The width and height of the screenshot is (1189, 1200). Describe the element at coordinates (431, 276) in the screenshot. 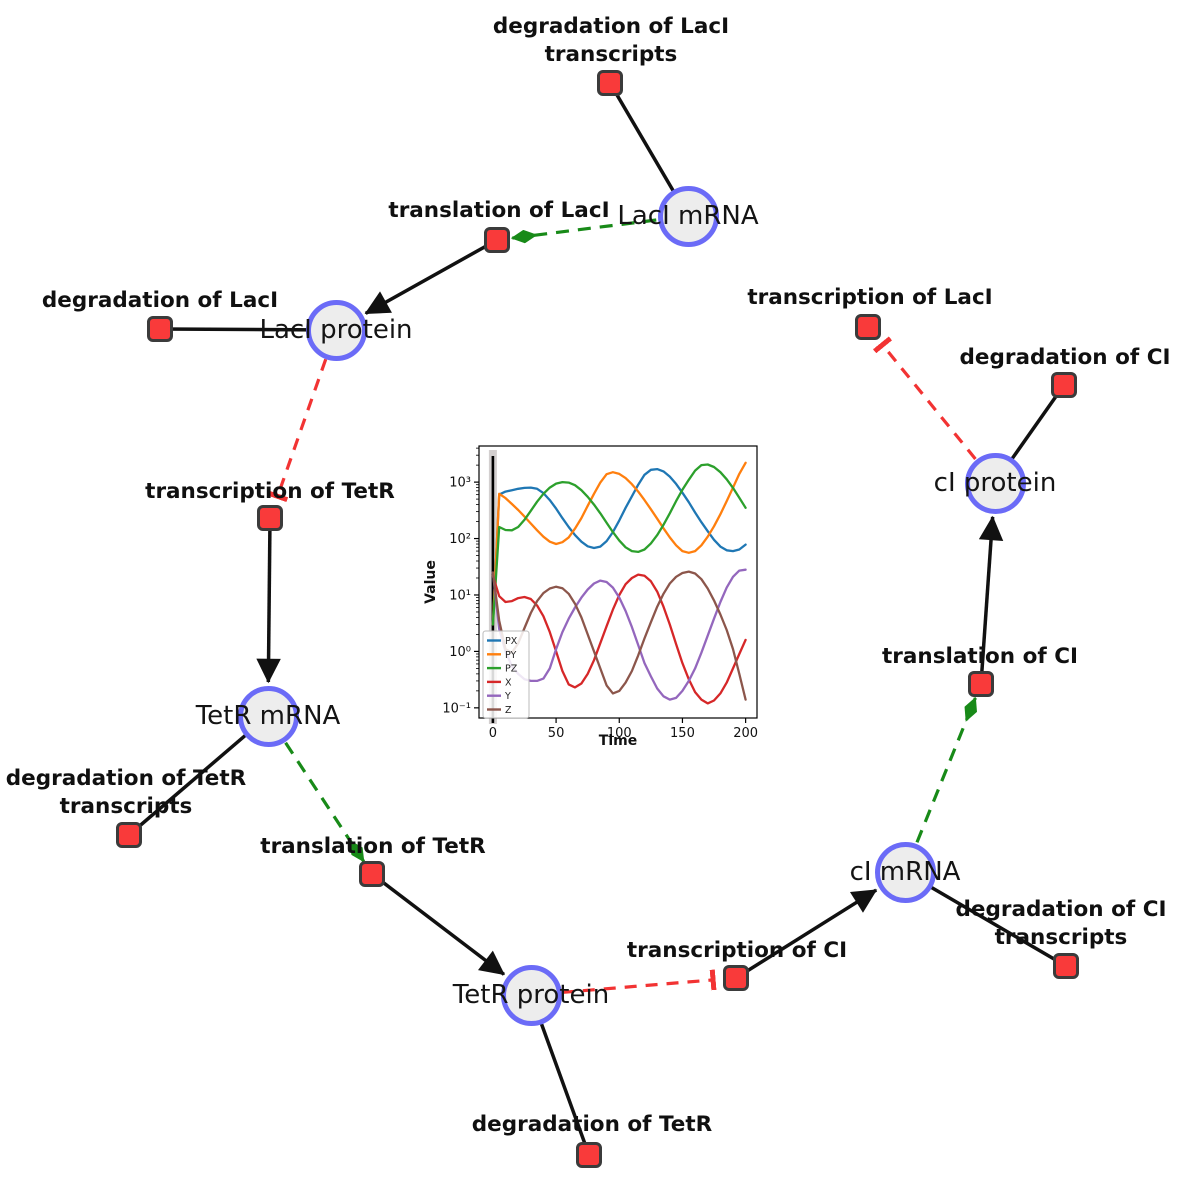

I see `production-edge-transl-laci-to-laci-protein` at that location.